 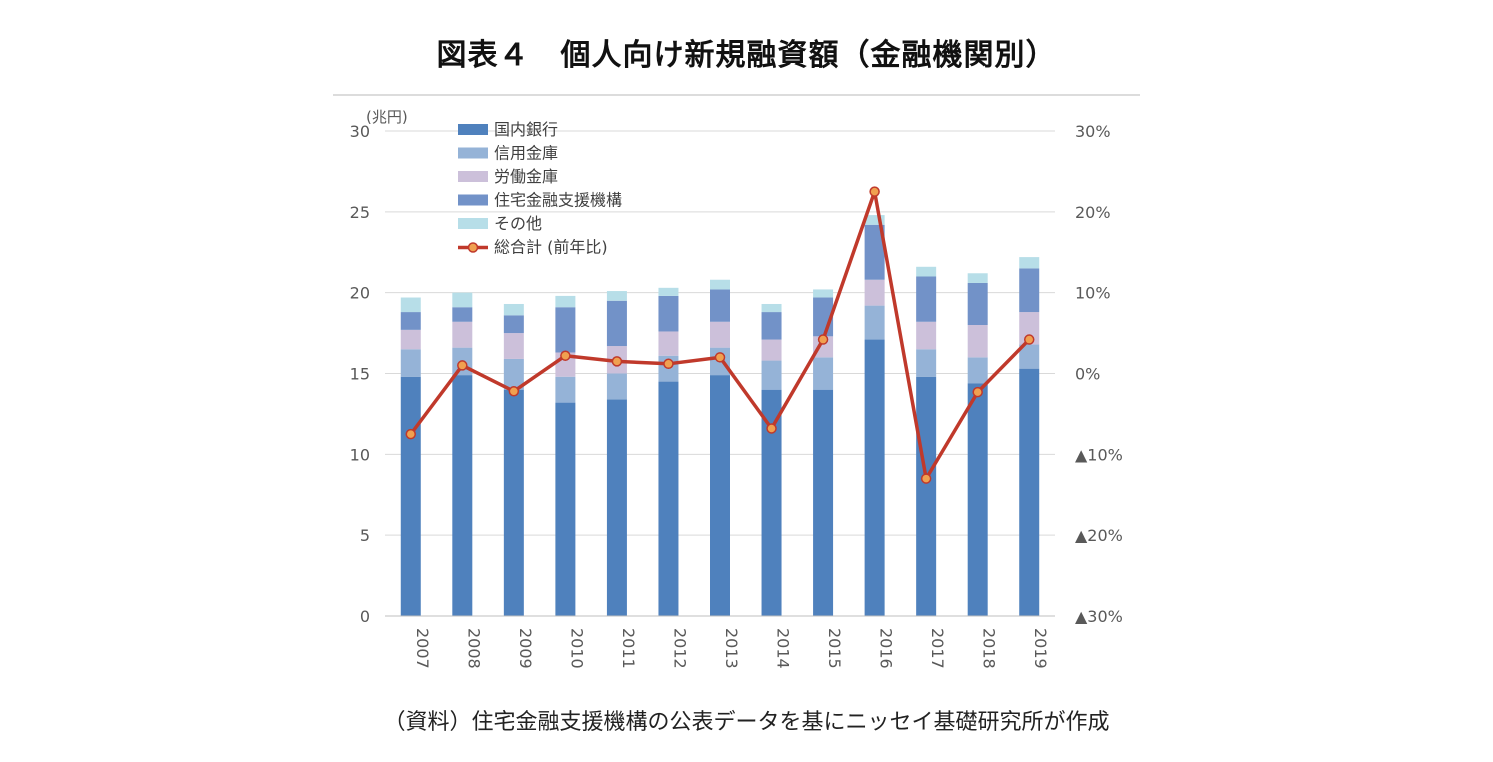 What do you see at coordinates (525, 648) in the screenshot?
I see `x-tick-label: 2009` at bounding box center [525, 648].